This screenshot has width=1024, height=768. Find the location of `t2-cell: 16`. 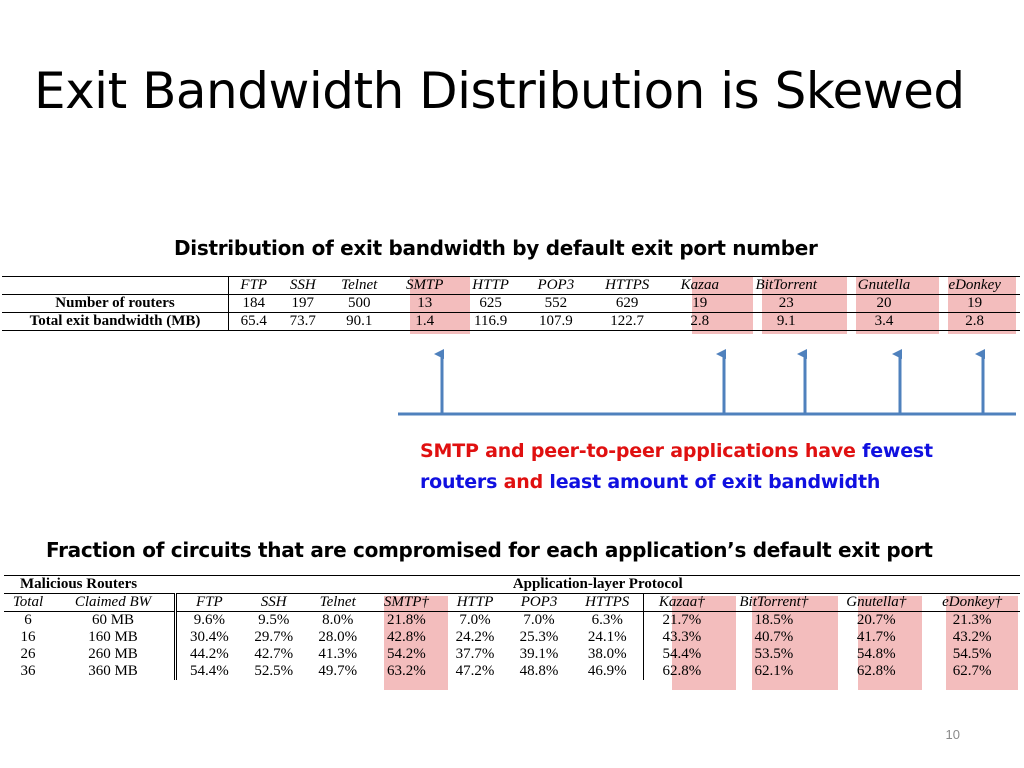

t2-cell: 16 is located at coordinates (28, 637).